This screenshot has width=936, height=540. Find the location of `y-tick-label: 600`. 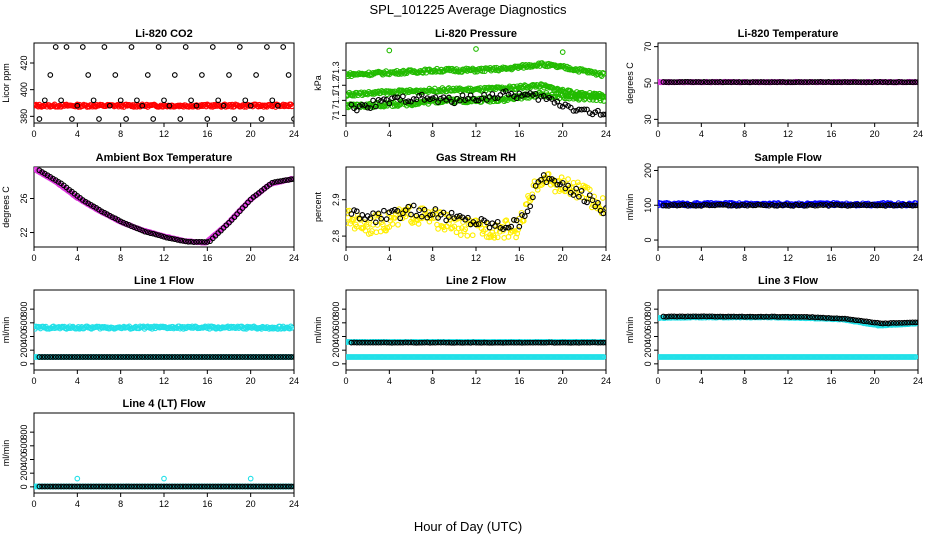

y-tick-label: 600 is located at coordinates (24, 322).